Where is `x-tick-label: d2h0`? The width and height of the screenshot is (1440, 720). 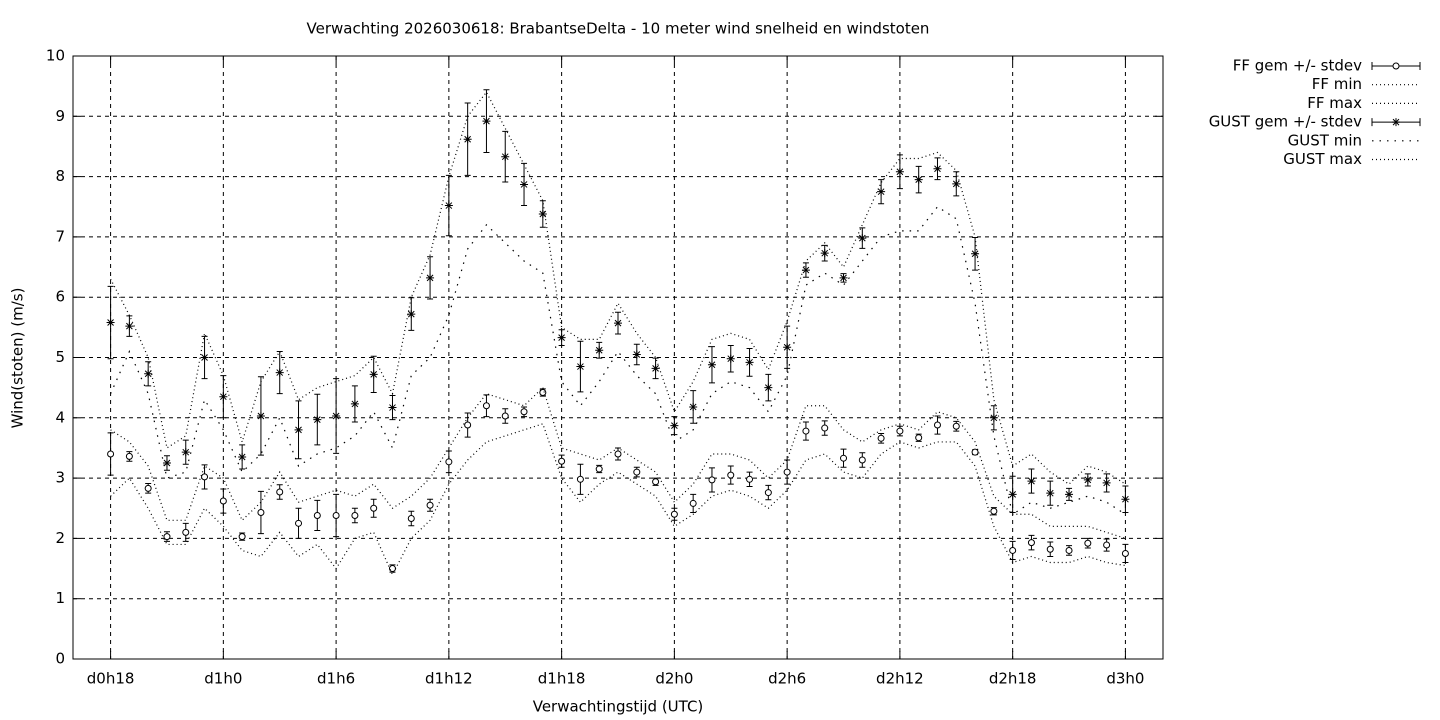 x-tick-label: d2h0 is located at coordinates (674, 679).